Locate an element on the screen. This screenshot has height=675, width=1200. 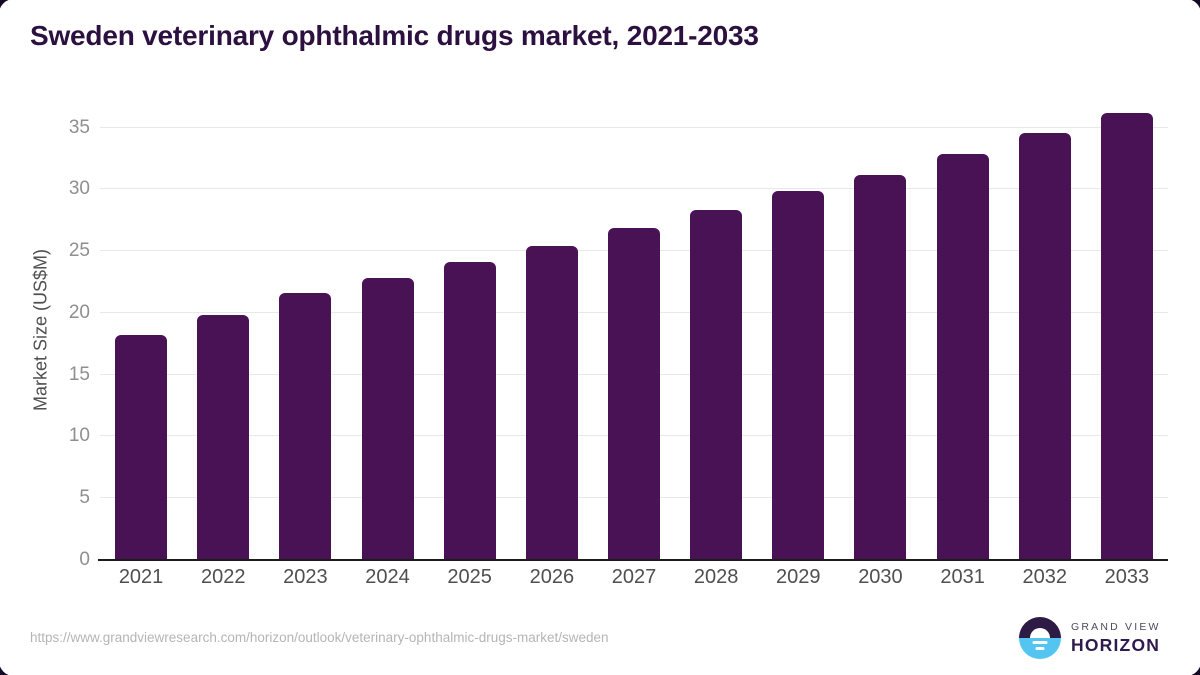
bar-2030 is located at coordinates (880, 367).